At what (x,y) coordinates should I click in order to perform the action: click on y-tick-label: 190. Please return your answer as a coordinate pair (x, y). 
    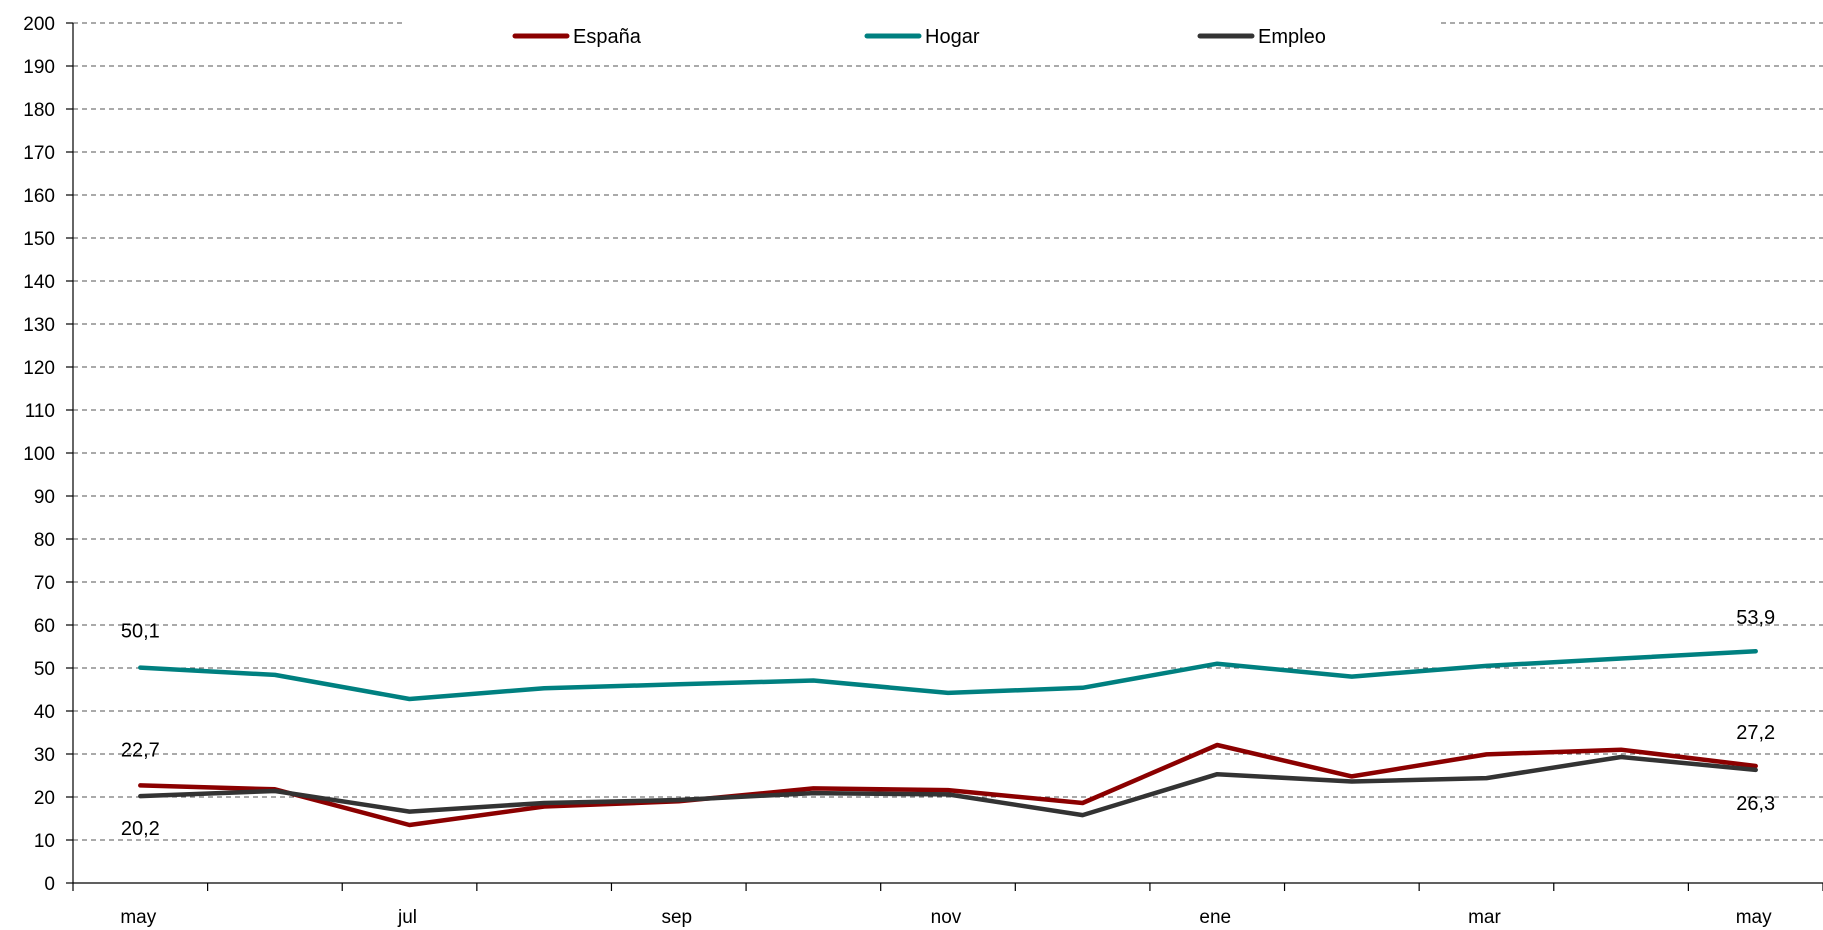
    Looking at the image, I should click on (39, 67).